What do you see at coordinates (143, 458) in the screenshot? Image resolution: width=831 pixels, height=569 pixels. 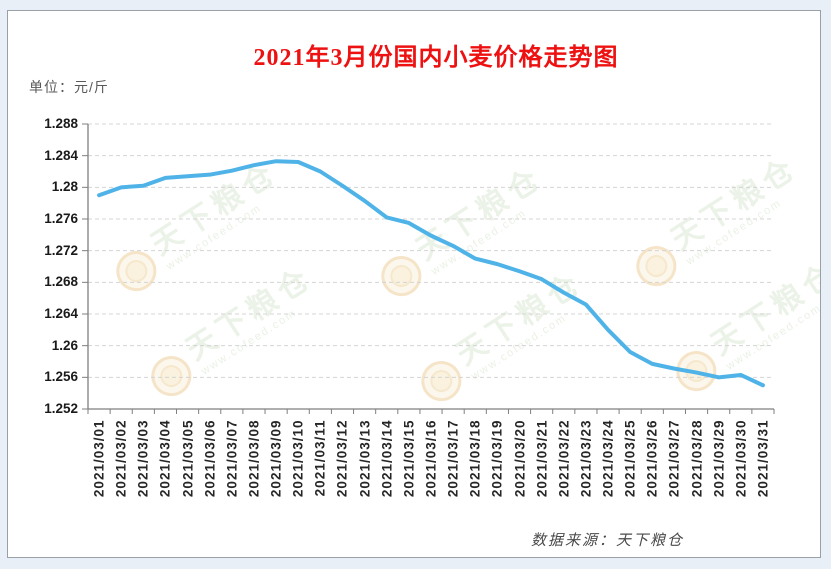 I see `x-tick-label: 2021/03/03` at bounding box center [143, 458].